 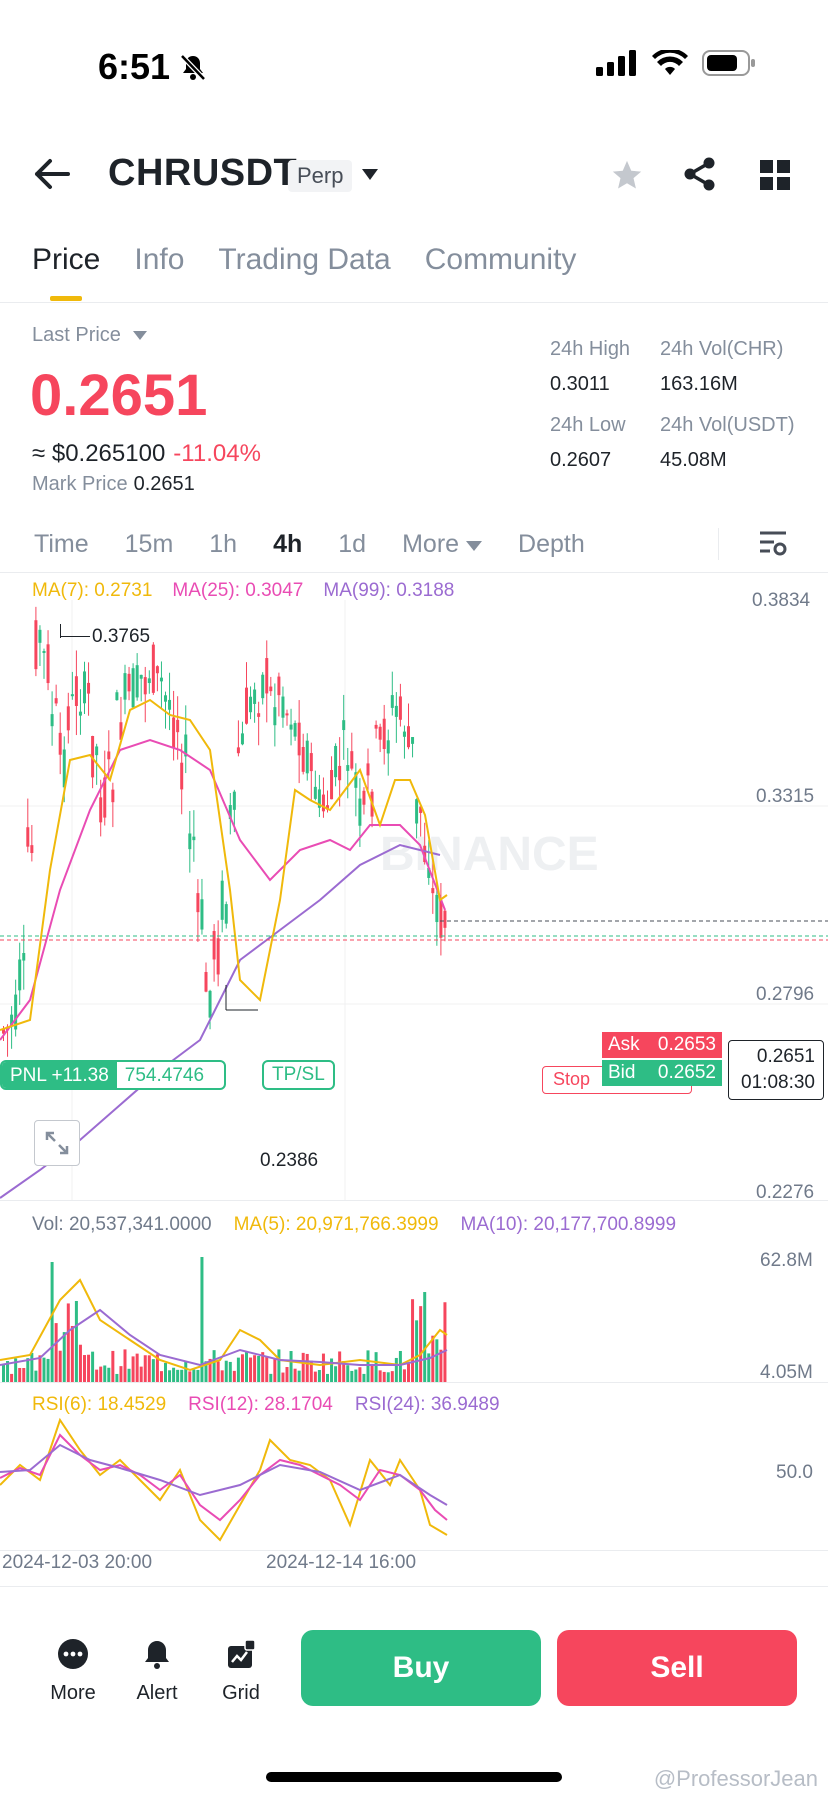 I want to click on more-button: More, so click(x=73, y=1671).